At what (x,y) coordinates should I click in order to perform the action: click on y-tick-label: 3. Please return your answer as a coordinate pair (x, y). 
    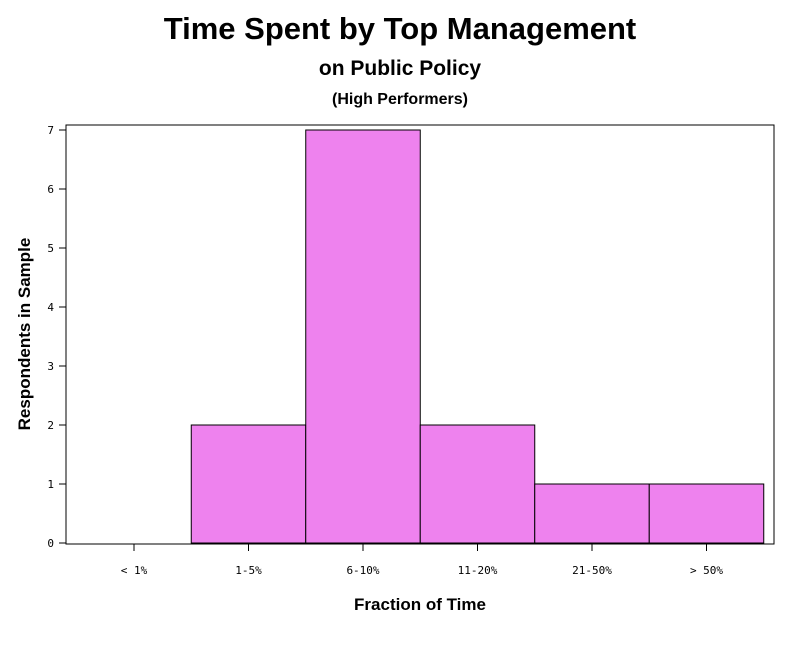
    Looking at the image, I should click on (50, 366).